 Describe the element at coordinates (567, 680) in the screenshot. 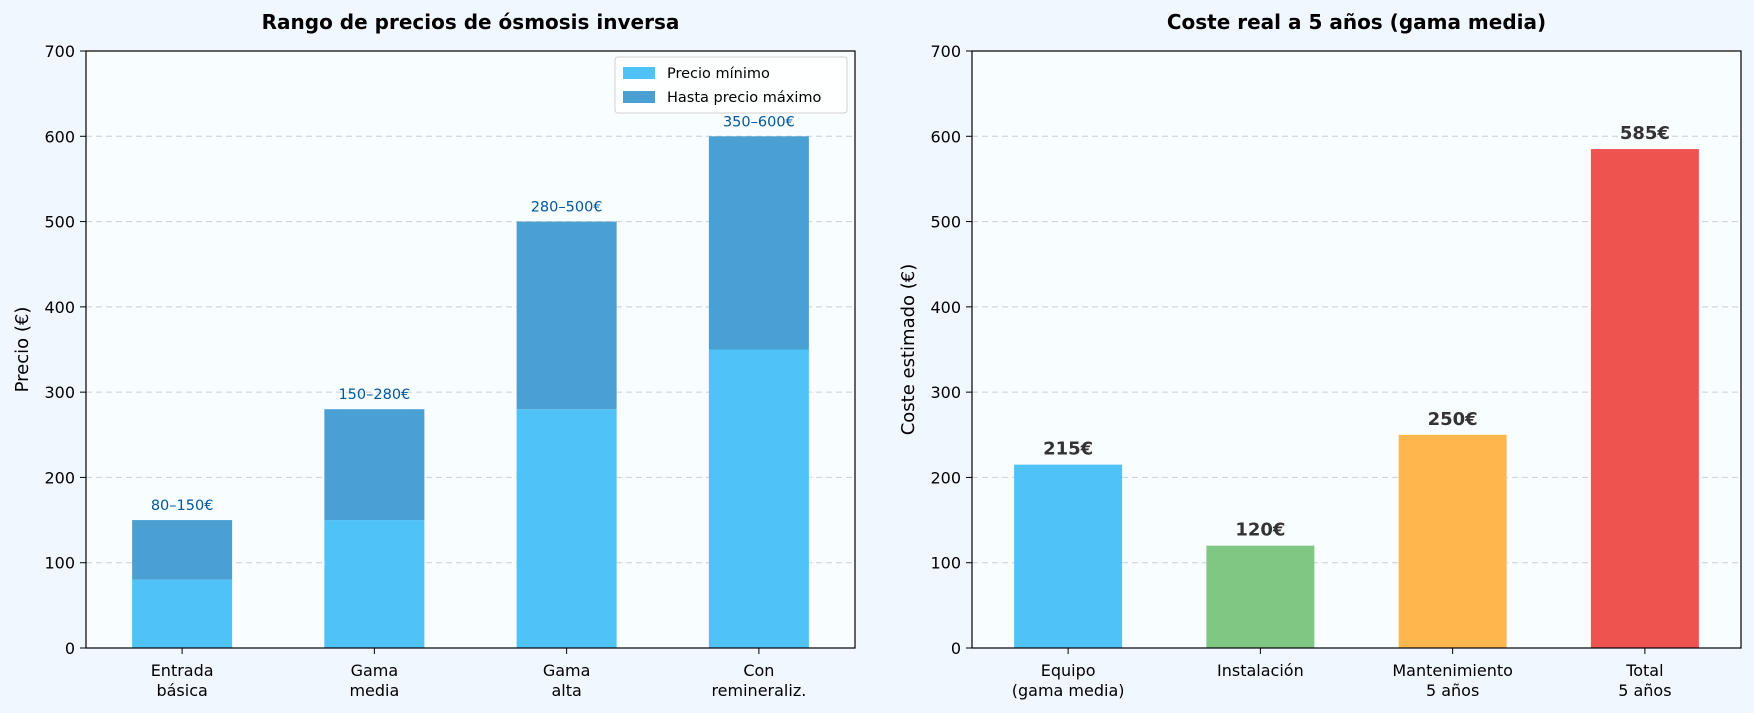

I see `chart1-xtick-label-2: Gama alta` at that location.